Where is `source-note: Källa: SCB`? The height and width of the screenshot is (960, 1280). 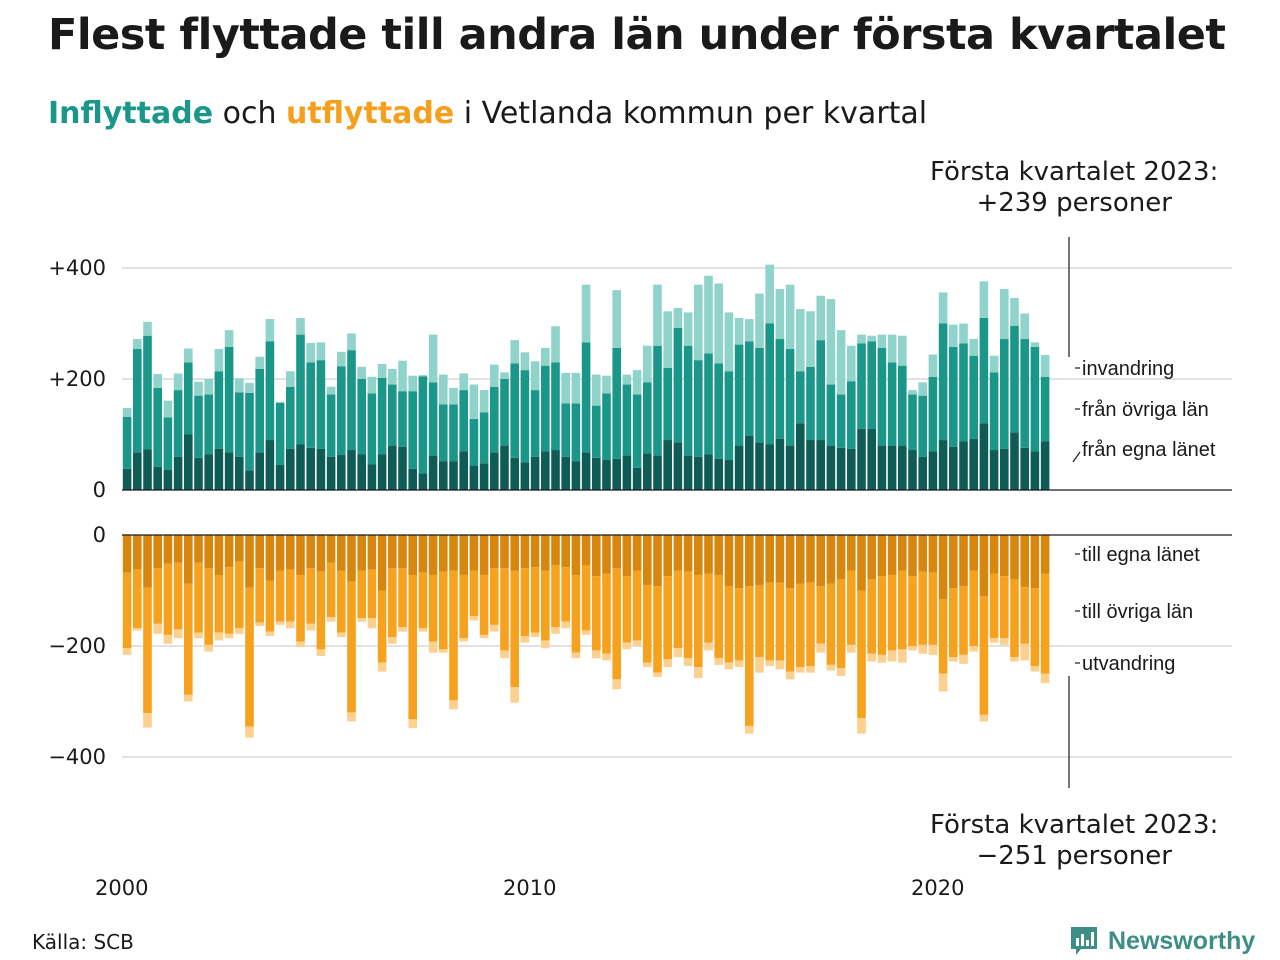
source-note: Källa: SCB is located at coordinates (83, 942).